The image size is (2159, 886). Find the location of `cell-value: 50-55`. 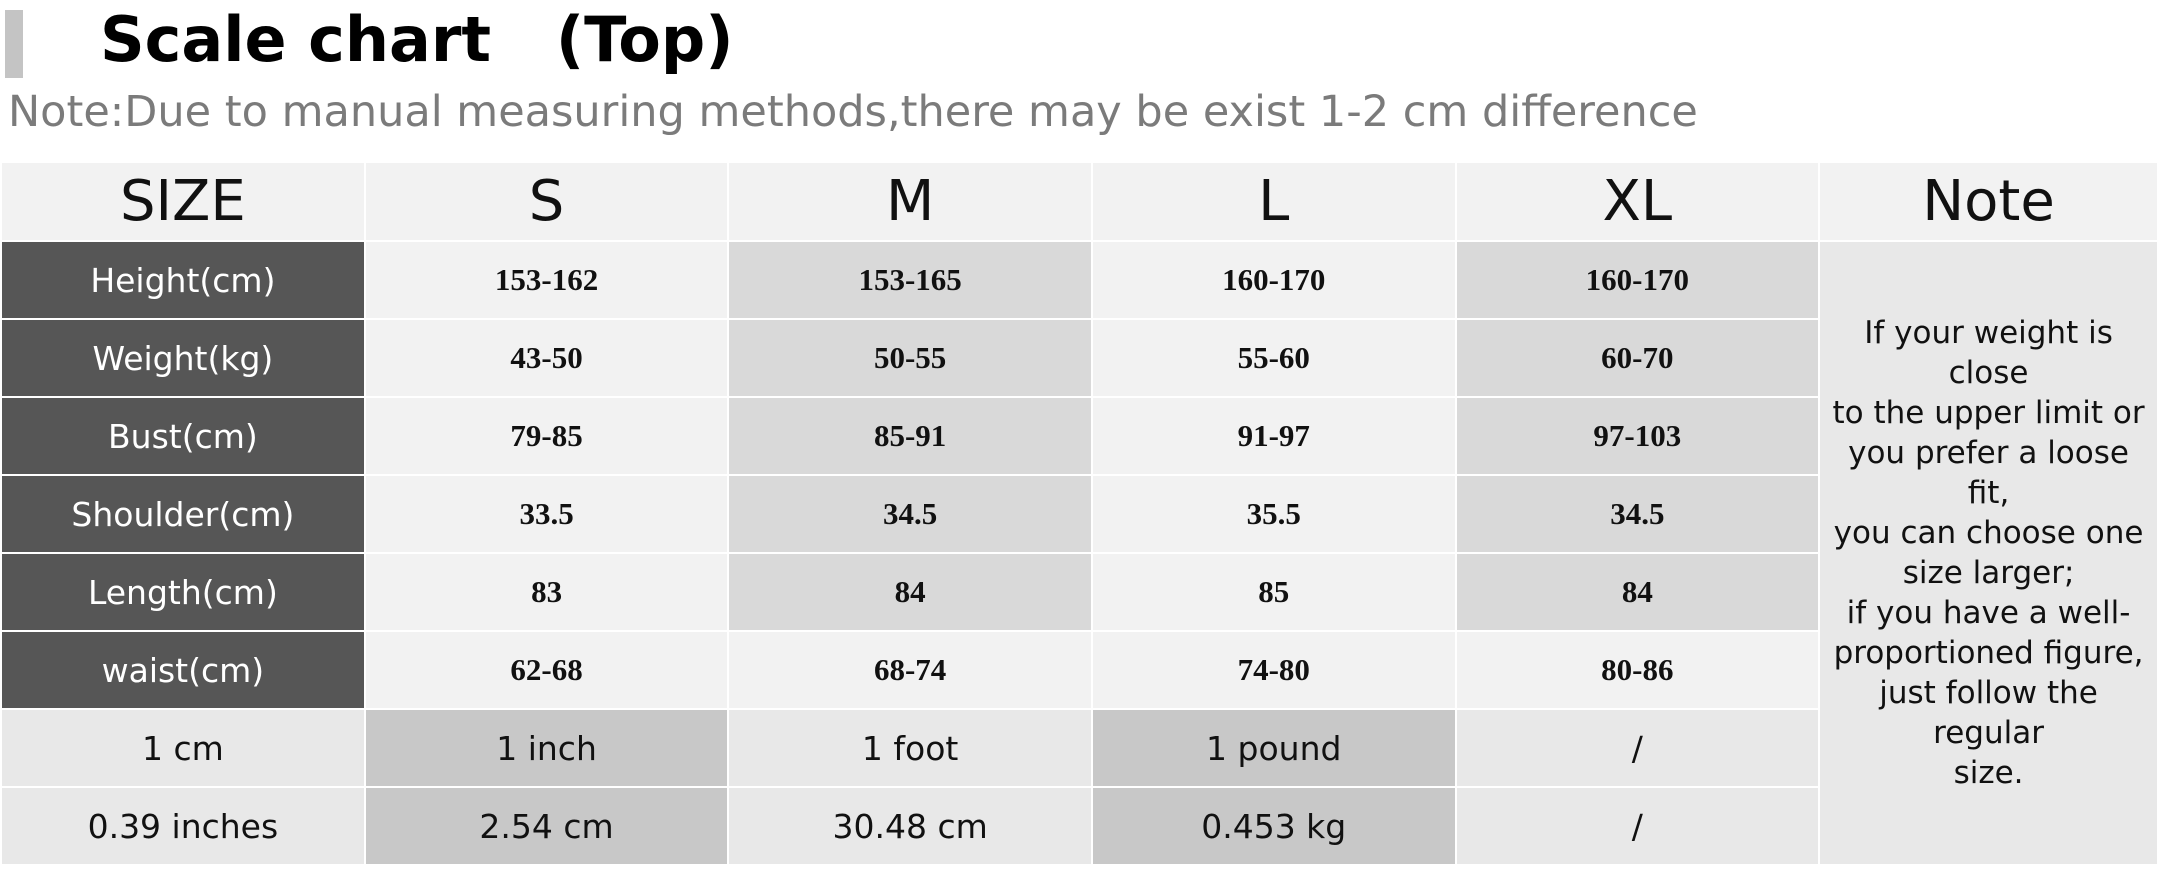

cell-value: 50-55 is located at coordinates (910, 358).